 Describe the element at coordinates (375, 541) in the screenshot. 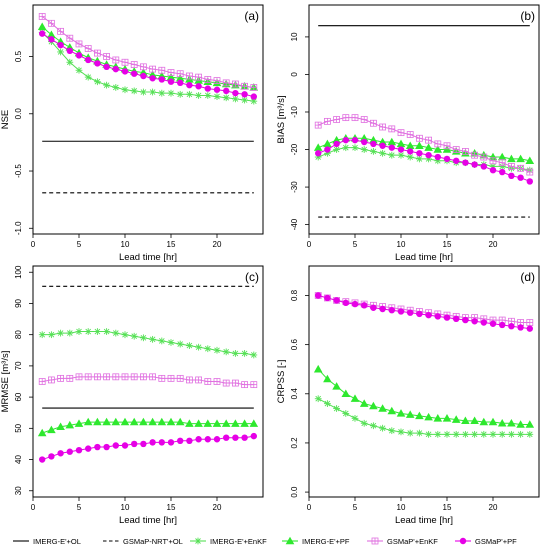

I see `legend-marker` at that location.